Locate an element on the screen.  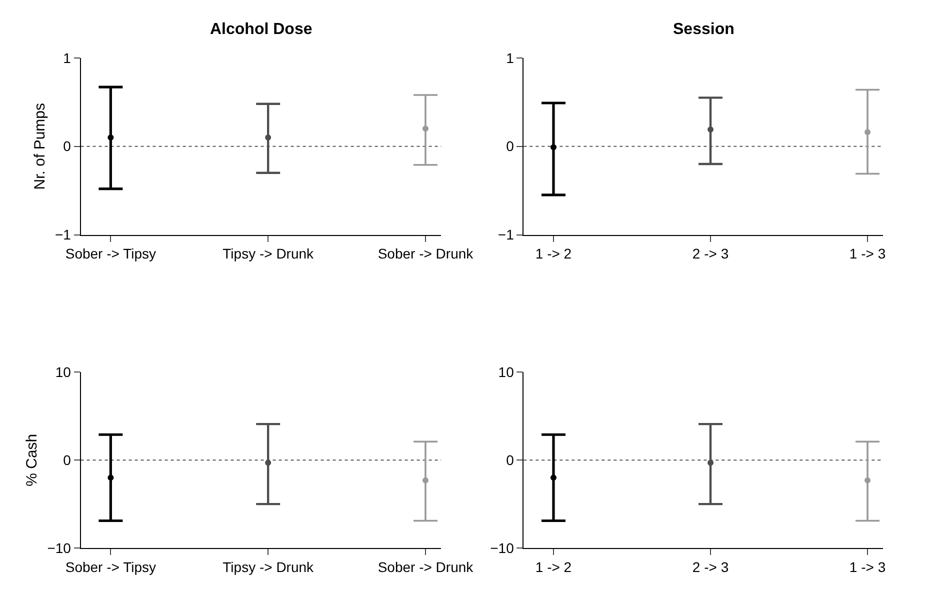
chart-title: Alcohol Dose is located at coordinates (261, 29).